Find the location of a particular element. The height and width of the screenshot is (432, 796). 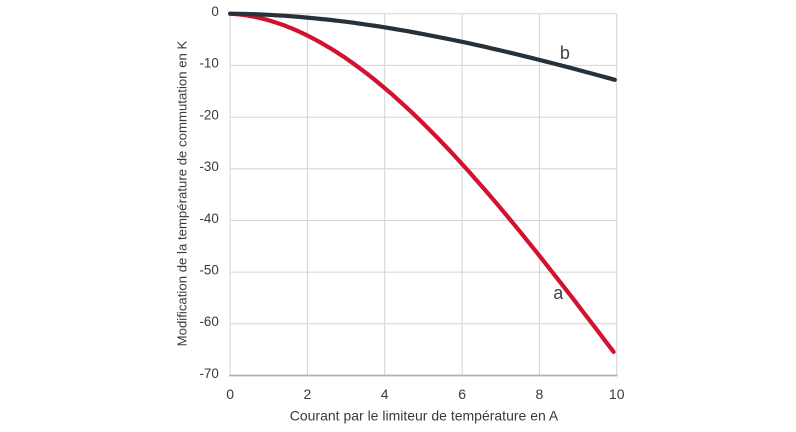

svg-text: -50 is located at coordinates (208, 269).